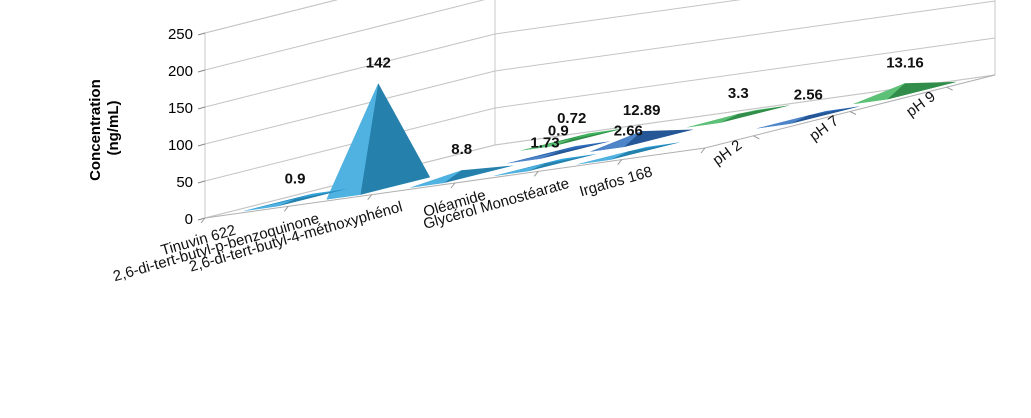 The height and width of the screenshot is (418, 1031). Describe the element at coordinates (738, 93) in the screenshot. I see `data-label: 3.3` at that location.